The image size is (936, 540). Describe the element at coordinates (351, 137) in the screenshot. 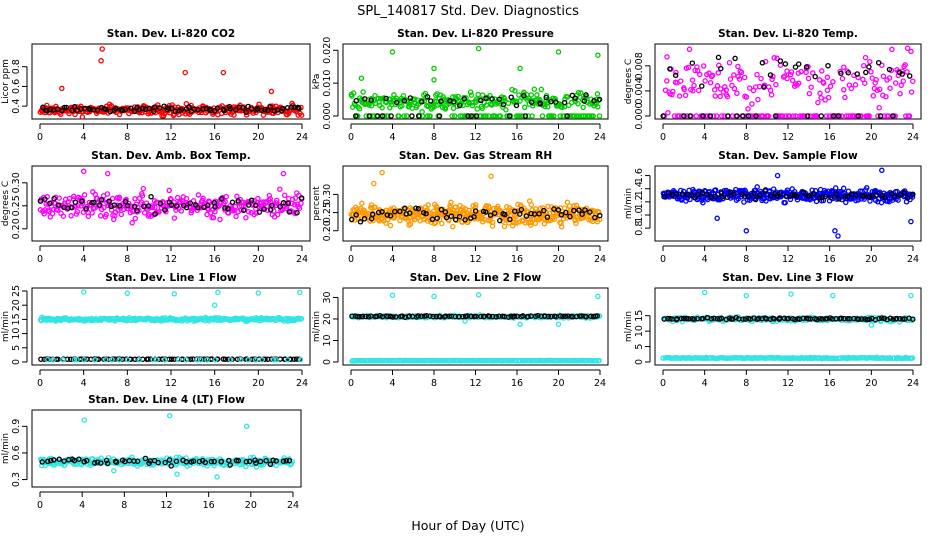

I see `x-tick-label: 0` at that location.